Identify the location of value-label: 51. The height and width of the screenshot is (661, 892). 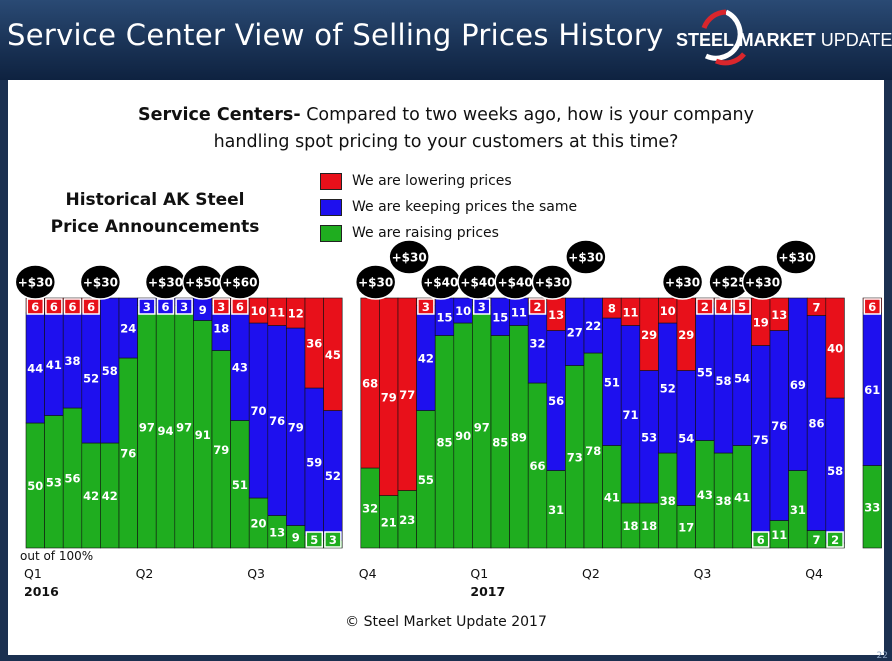
(240, 485).